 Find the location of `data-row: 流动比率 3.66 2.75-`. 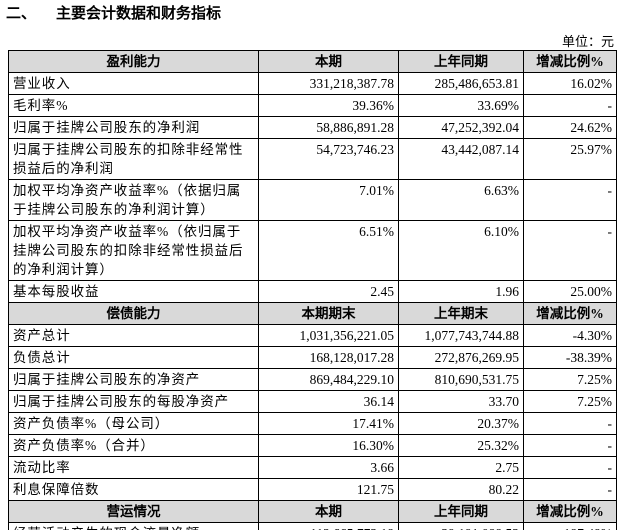

data-row: 流动比率 3.66 2.75- is located at coordinates (312, 467).